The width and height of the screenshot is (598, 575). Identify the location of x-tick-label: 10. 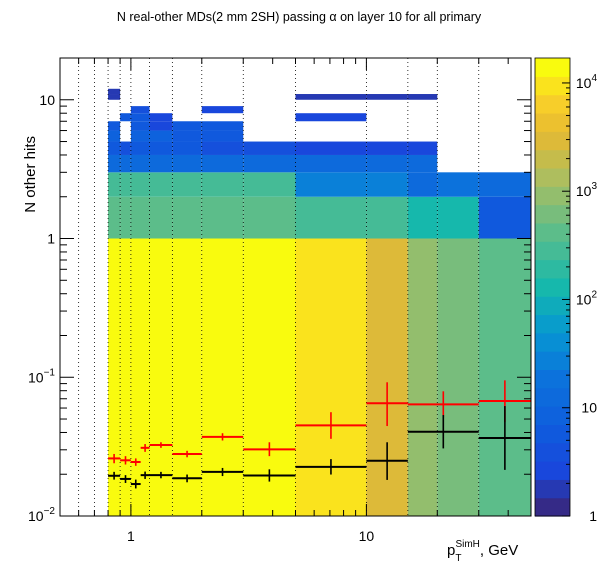
(367, 536).